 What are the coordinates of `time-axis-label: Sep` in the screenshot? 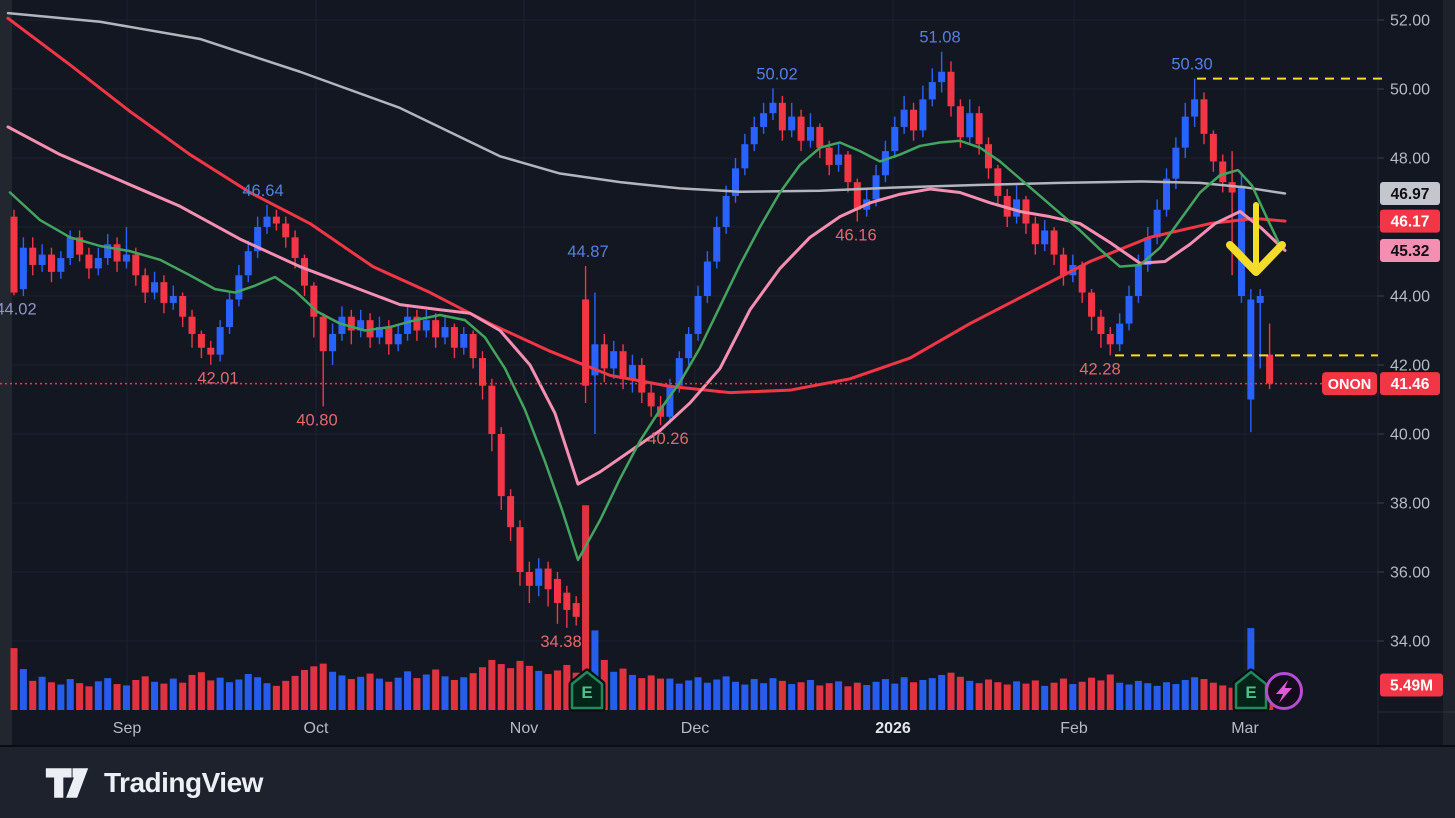 It's located at (127, 728).